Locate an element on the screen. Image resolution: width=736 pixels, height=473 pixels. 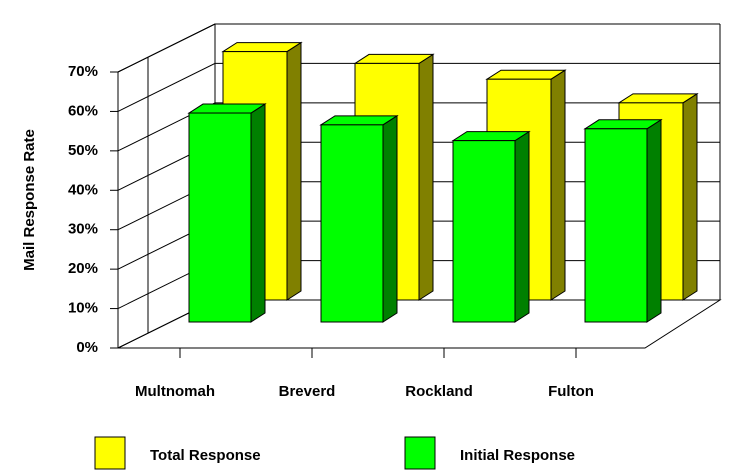
y-tick-label: 70% is located at coordinates (83, 71).